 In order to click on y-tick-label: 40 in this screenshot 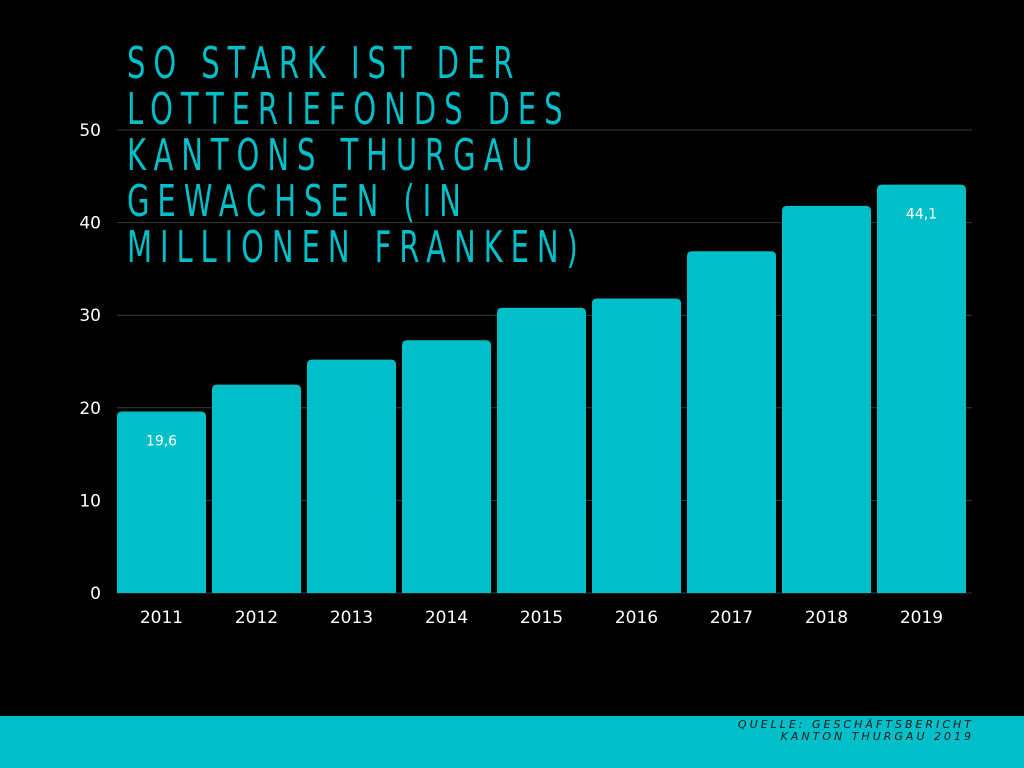, I will do `click(90, 224)`.